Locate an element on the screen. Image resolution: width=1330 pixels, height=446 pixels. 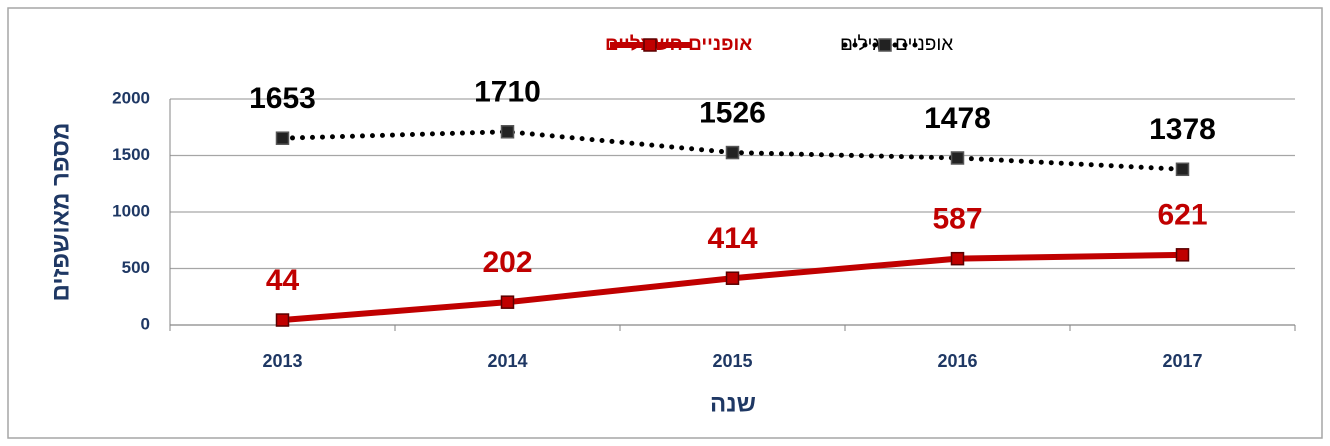
data-label: 1653 is located at coordinates (282, 98).